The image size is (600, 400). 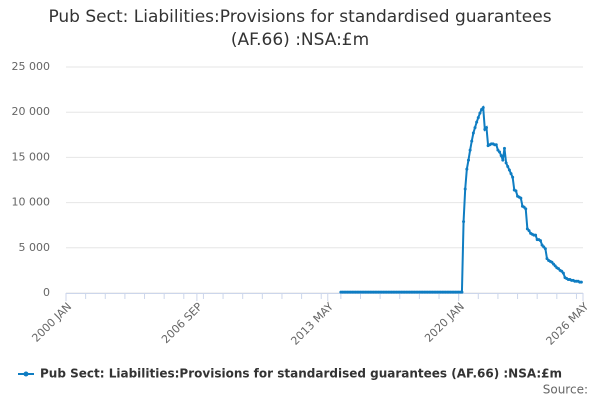 I want to click on y-tick-label: 25 000, so click(x=31, y=66).